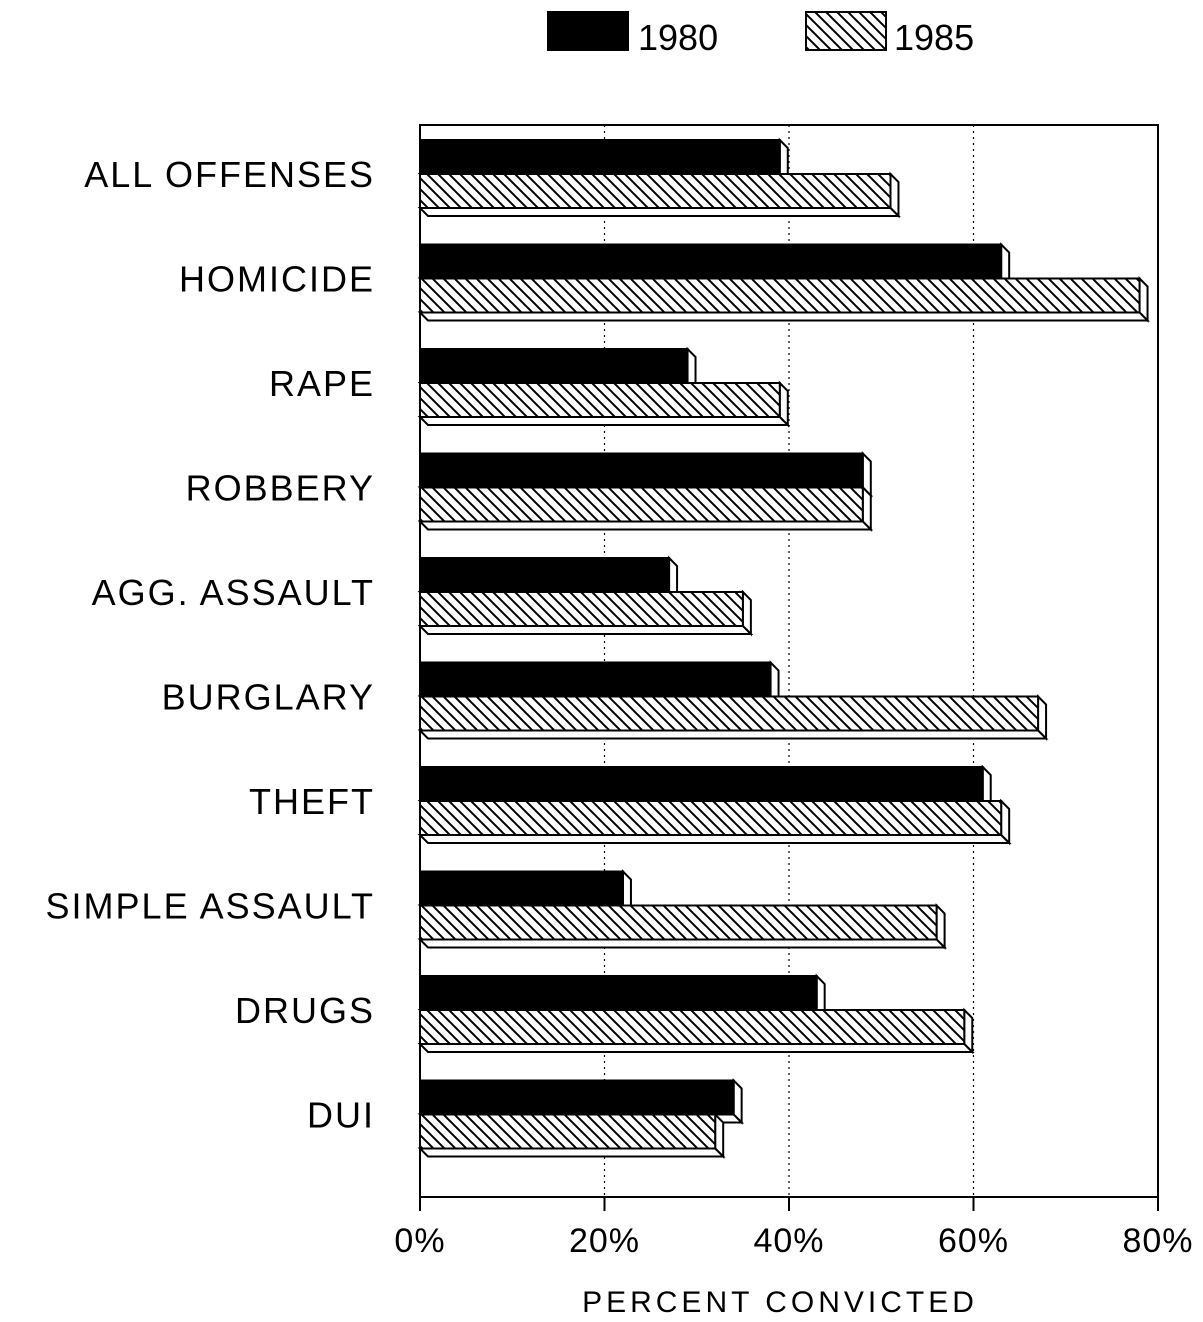  I want to click on category-label: ROBBERY, so click(280, 488).